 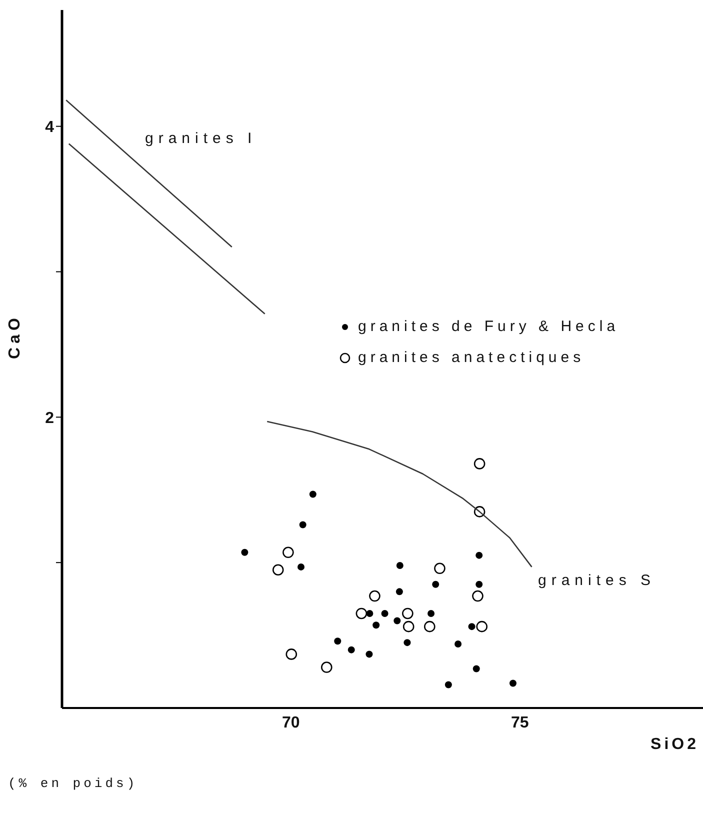 I want to click on y-tick-label: 2, so click(x=49, y=418).